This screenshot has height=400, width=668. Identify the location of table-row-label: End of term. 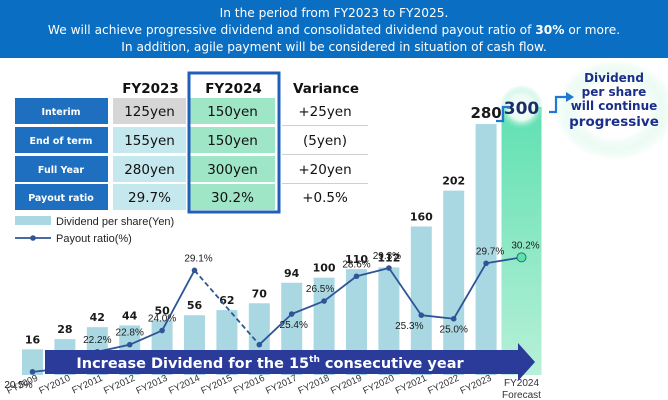
(61, 141).